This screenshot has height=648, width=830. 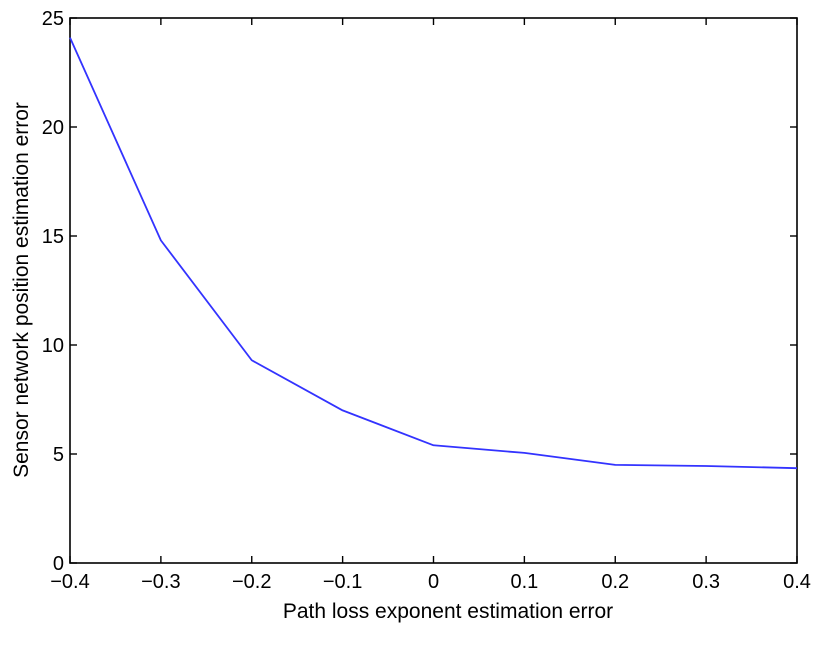 I want to click on y-tick-label: 20, so click(x=53, y=128).